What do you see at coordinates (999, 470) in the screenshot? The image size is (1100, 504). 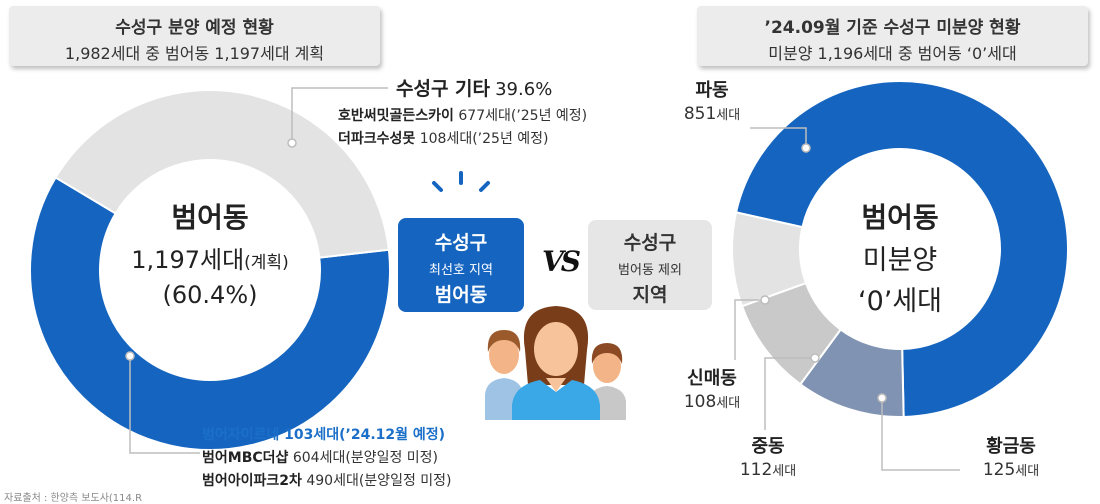 I see `label-hwanggeum-value: 125` at bounding box center [999, 470].